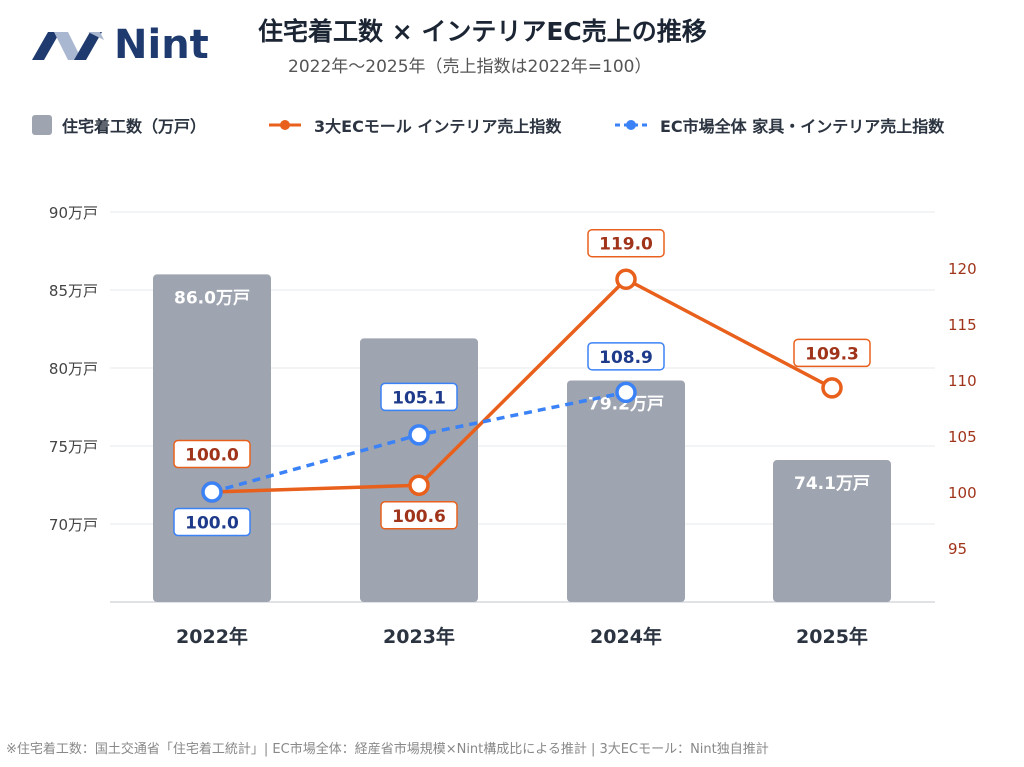 The height and width of the screenshot is (767, 1024). Describe the element at coordinates (42, 125) in the screenshot. I see `legend-bar-swatch-icon` at that location.